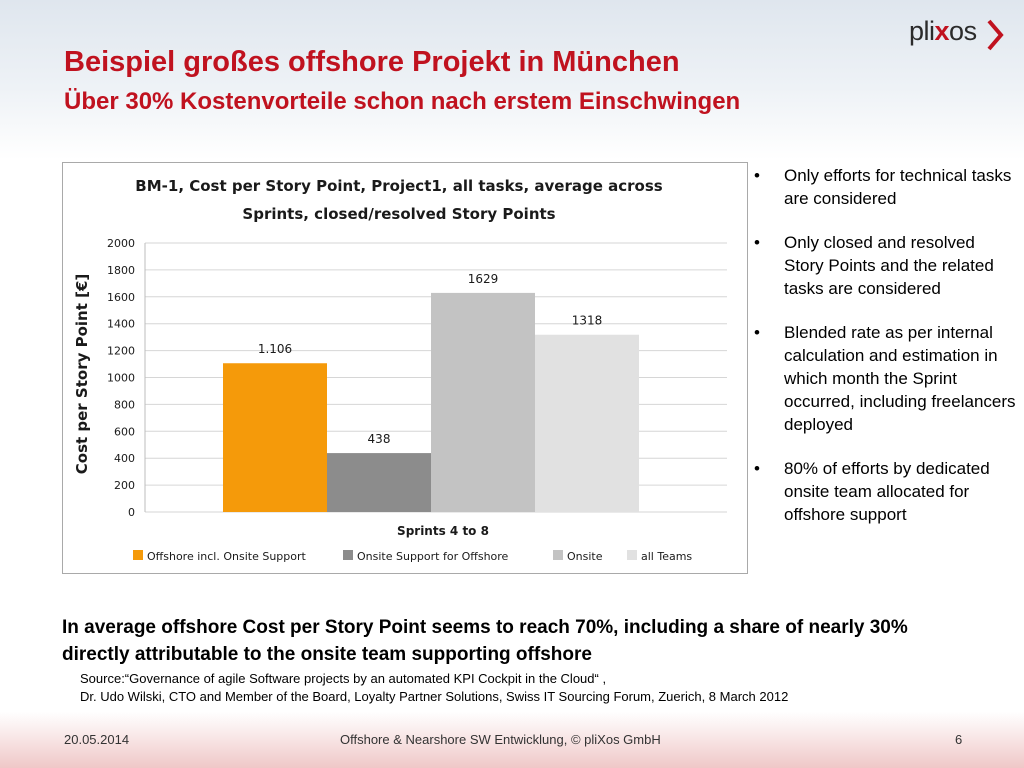  I want to click on plixos-logo: plixos, so click(959, 34).